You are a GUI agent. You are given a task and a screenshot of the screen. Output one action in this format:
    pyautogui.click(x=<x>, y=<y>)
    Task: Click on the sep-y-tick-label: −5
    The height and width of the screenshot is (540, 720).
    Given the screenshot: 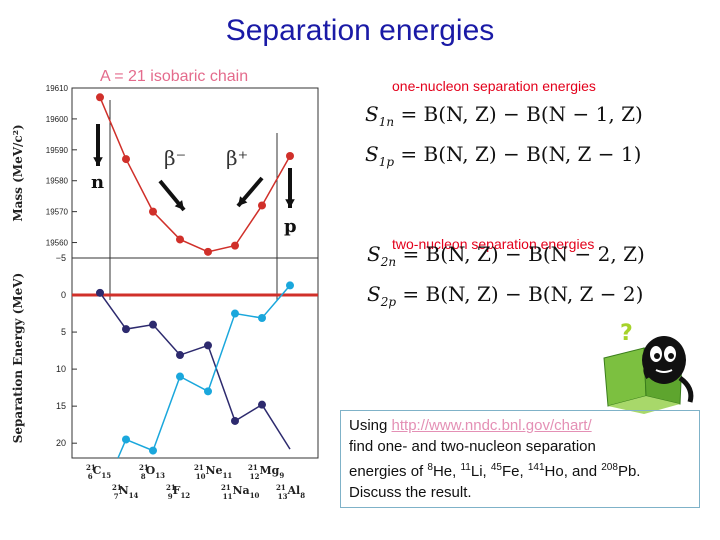 What is the action you would take?
    pyautogui.click(x=61, y=258)
    